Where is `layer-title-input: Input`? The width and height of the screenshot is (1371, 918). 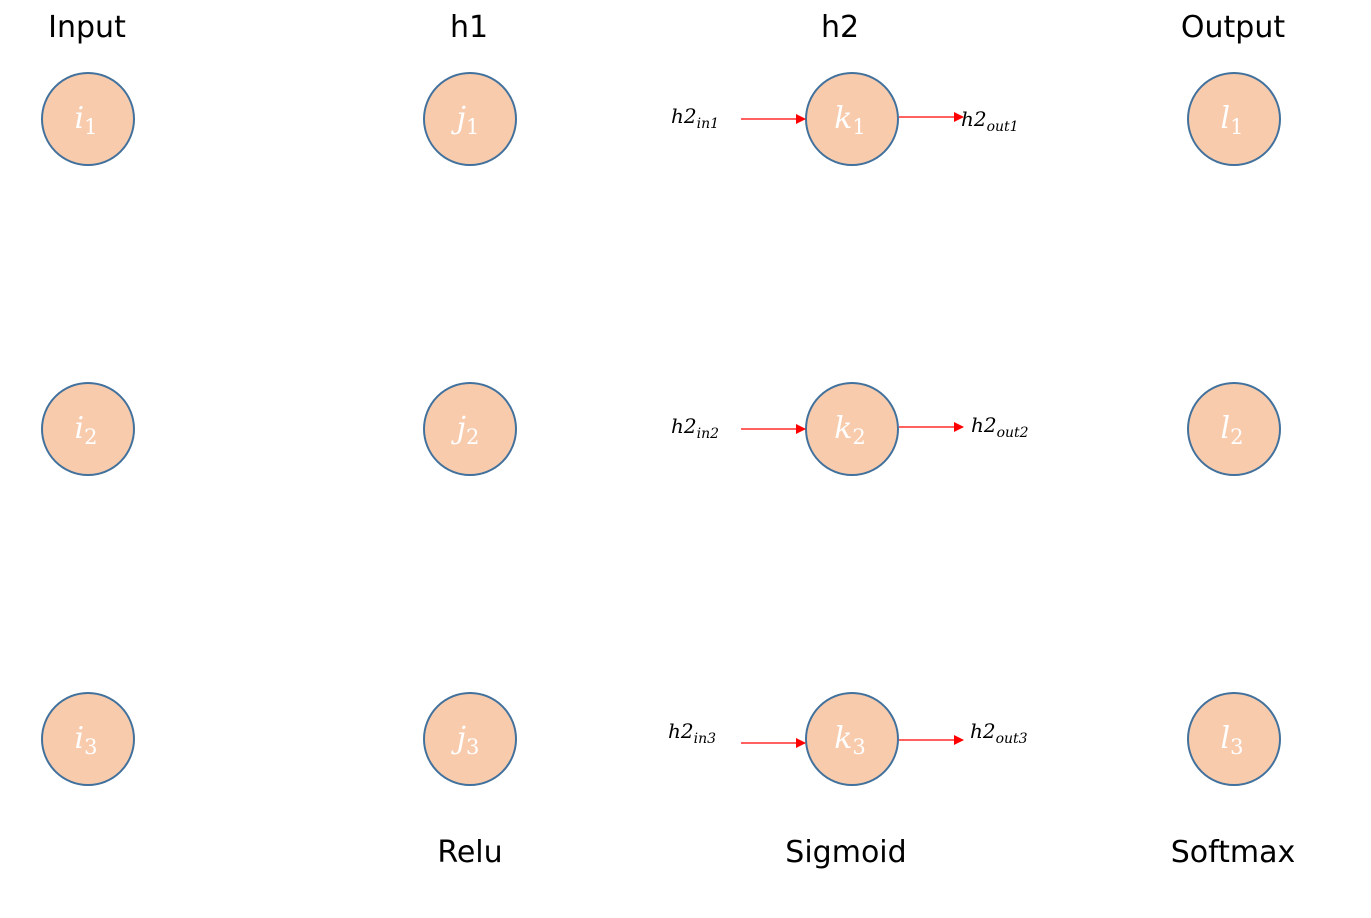
layer-title-input: Input is located at coordinates (87, 27).